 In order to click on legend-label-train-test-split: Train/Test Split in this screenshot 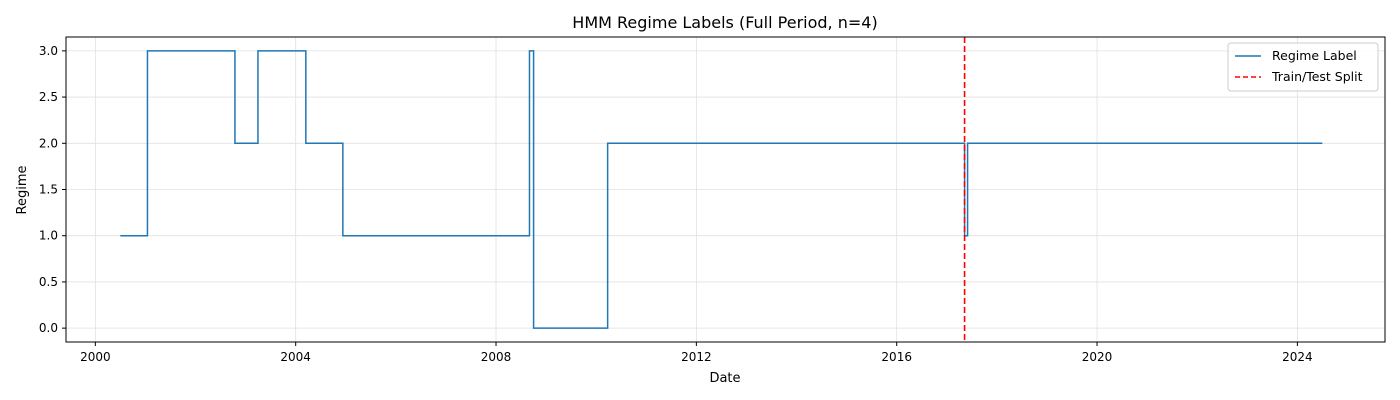, I will do `click(1317, 76)`.